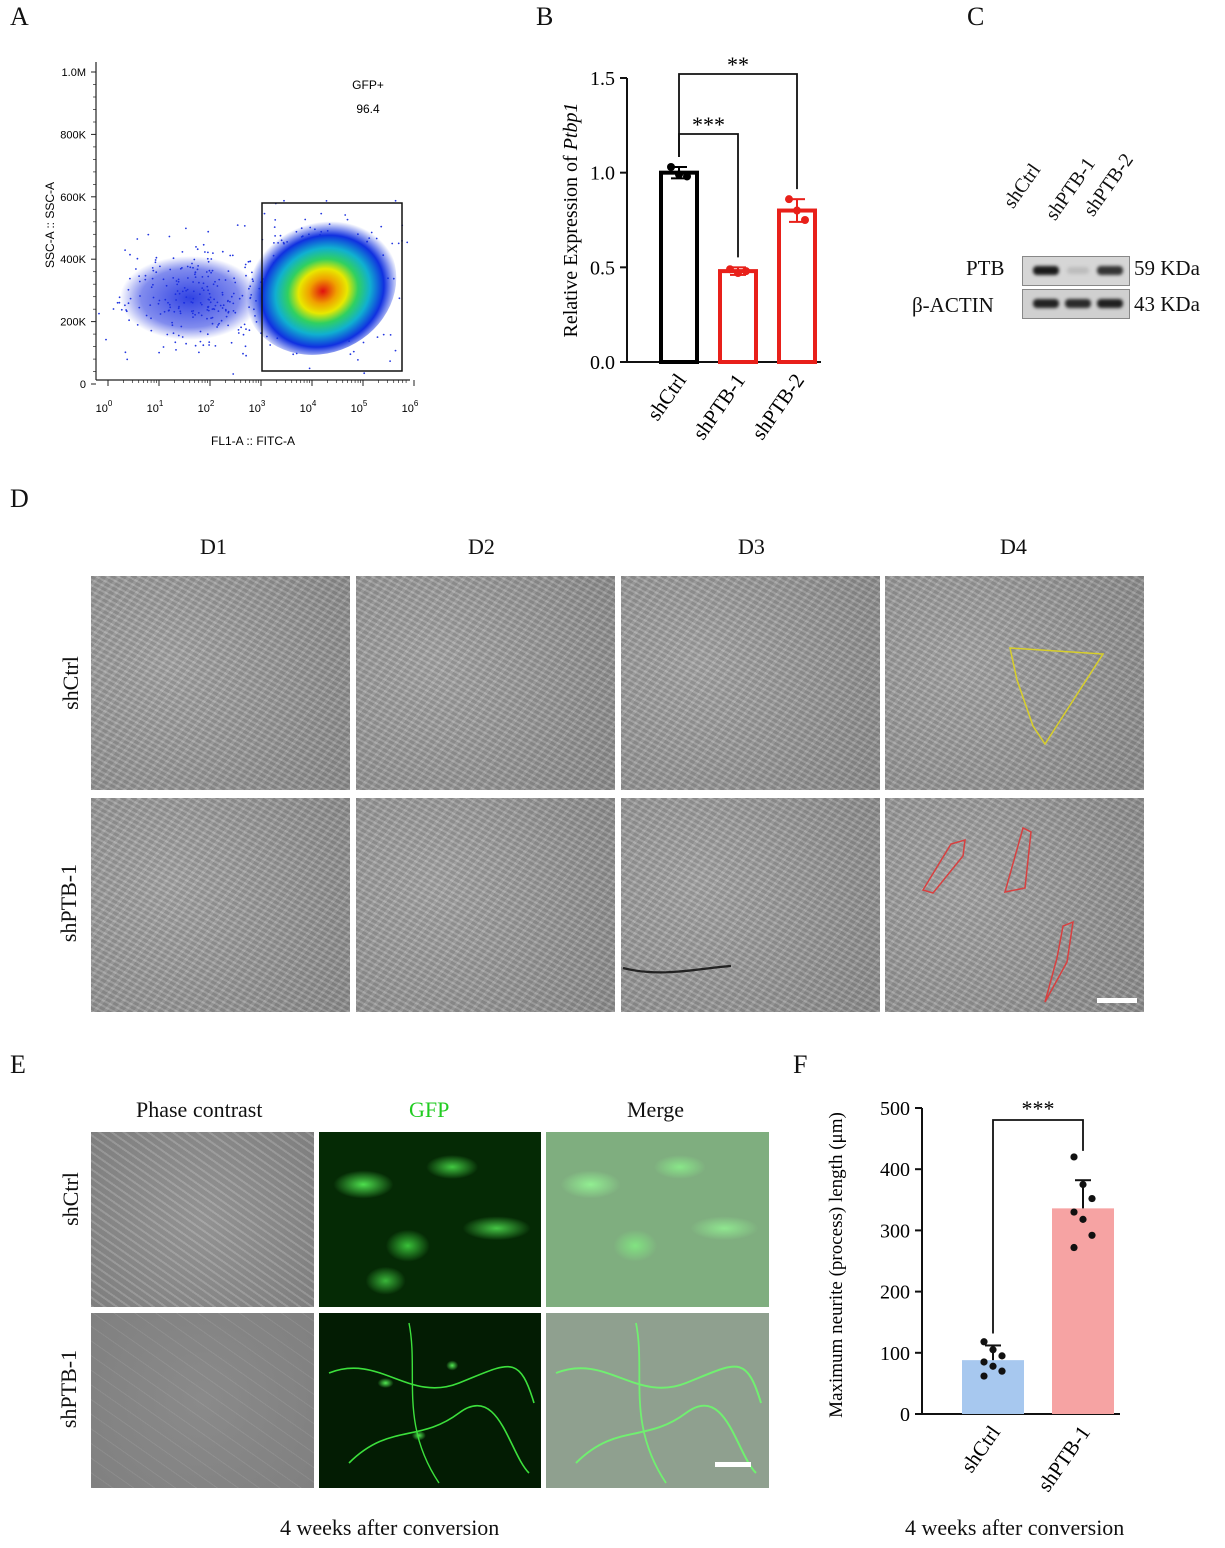  Describe the element at coordinates (202, 1400) in the screenshot. I see `e-phase-shptb` at that location.